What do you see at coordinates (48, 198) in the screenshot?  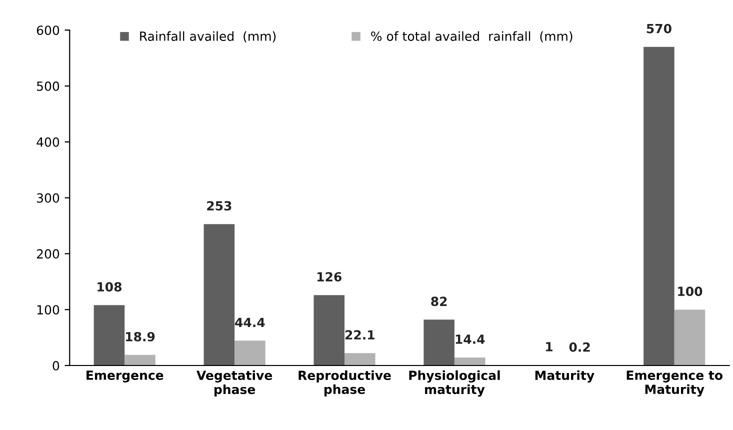 I see `y-tick-label: 300` at bounding box center [48, 198].